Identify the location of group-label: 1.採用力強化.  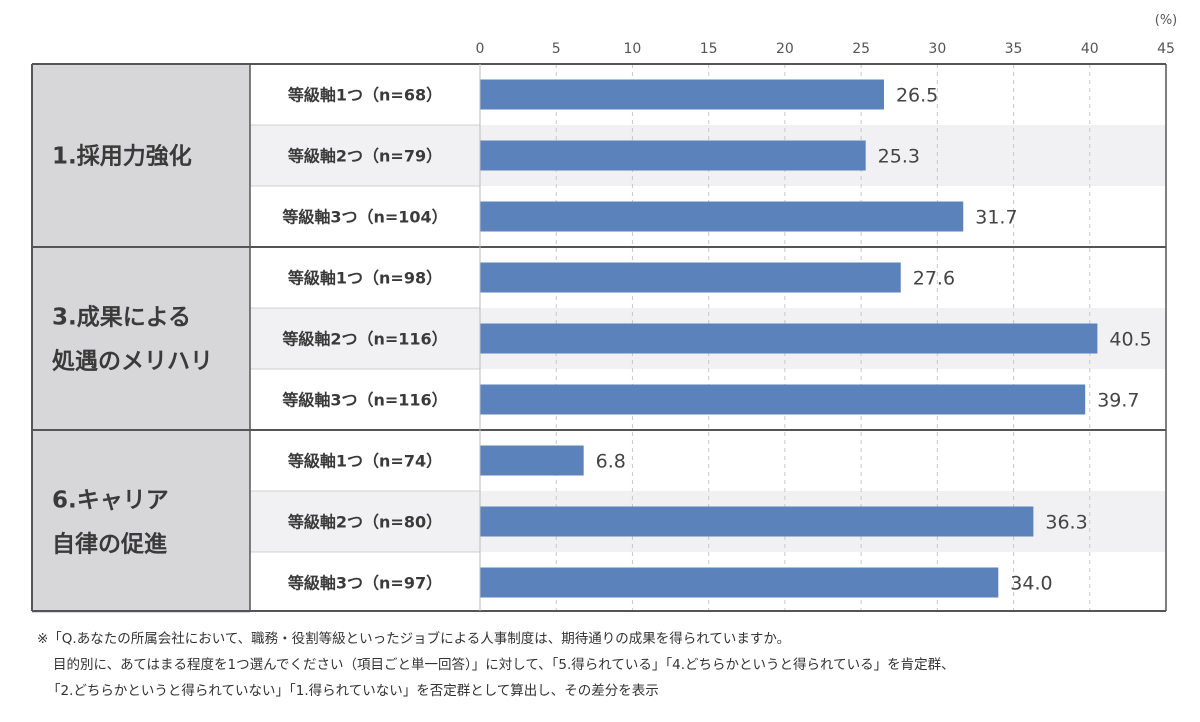
(122, 156).